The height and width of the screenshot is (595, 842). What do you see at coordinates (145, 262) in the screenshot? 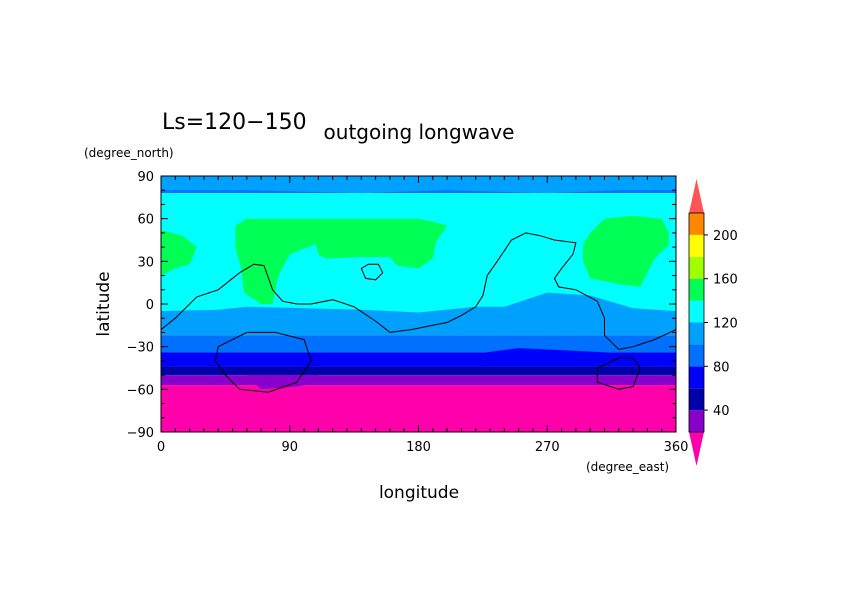
I see `y-tick-label: 30` at bounding box center [145, 262].